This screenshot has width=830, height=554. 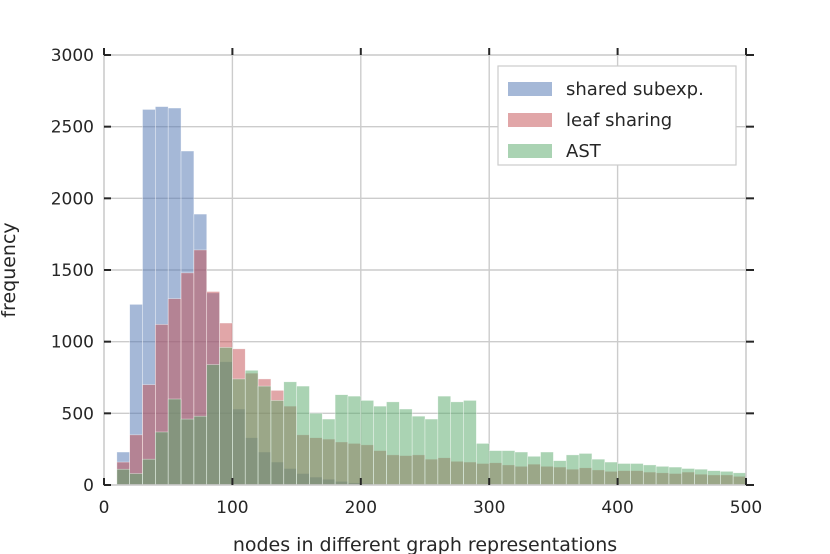 I want to click on x-axis-label: nodes in different graph representations, so click(x=425, y=544).